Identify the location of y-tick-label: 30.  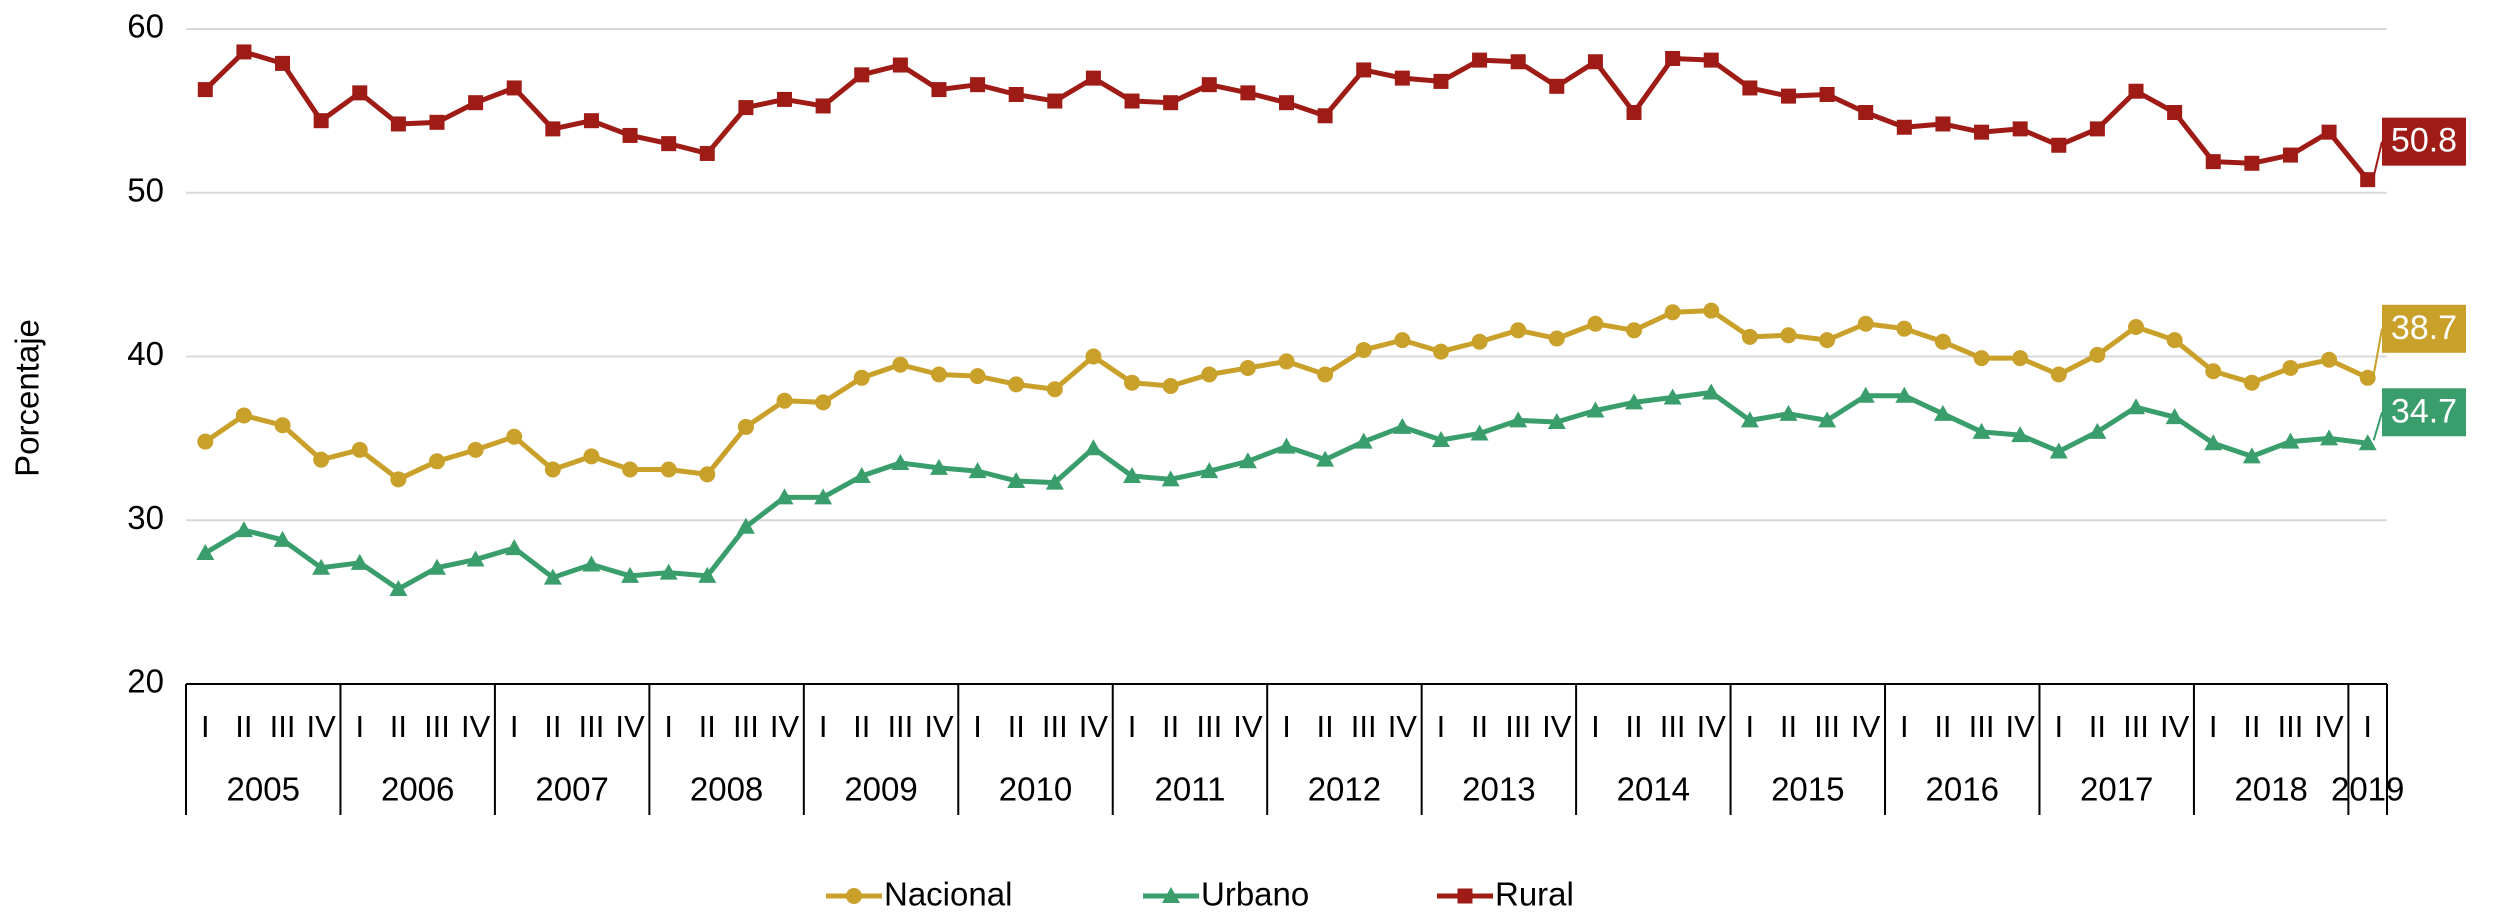
(145, 517).